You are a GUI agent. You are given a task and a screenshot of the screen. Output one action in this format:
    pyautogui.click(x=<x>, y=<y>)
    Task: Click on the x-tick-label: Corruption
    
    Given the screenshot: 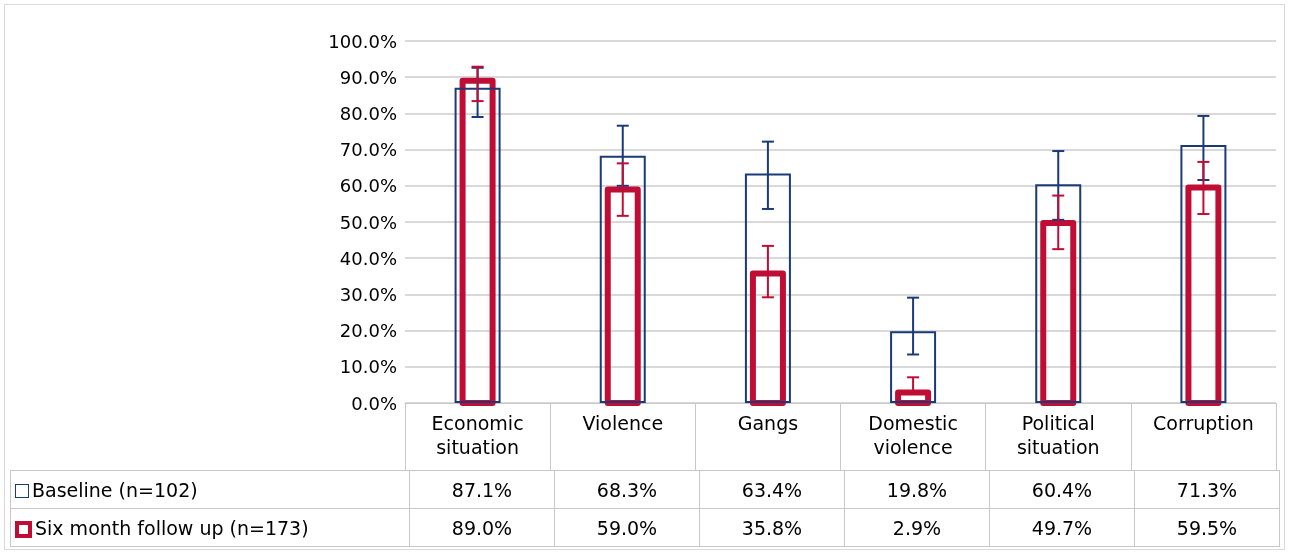 What is the action you would take?
    pyautogui.click(x=1203, y=423)
    